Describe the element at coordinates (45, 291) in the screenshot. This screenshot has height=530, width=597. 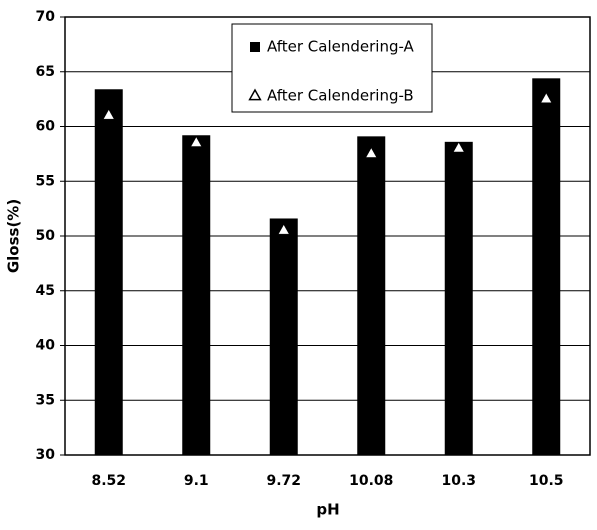
I see `y-tick-label: 45` at that location.